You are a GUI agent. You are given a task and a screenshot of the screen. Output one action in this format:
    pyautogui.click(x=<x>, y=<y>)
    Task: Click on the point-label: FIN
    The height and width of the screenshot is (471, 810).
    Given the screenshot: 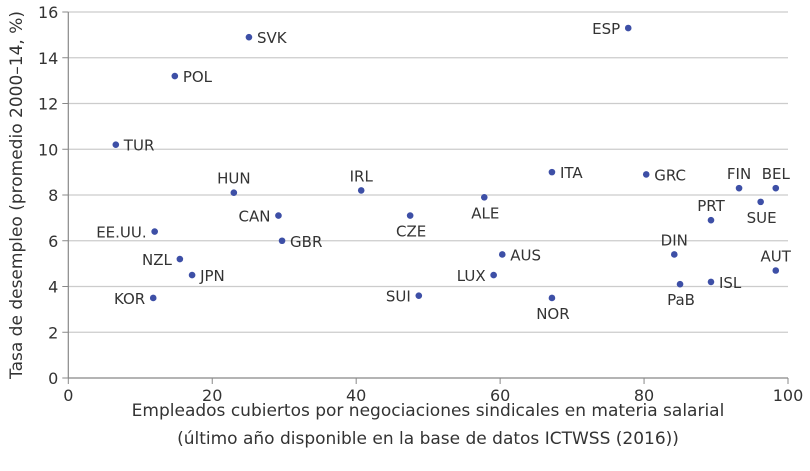 What is the action you would take?
    pyautogui.click(x=739, y=174)
    